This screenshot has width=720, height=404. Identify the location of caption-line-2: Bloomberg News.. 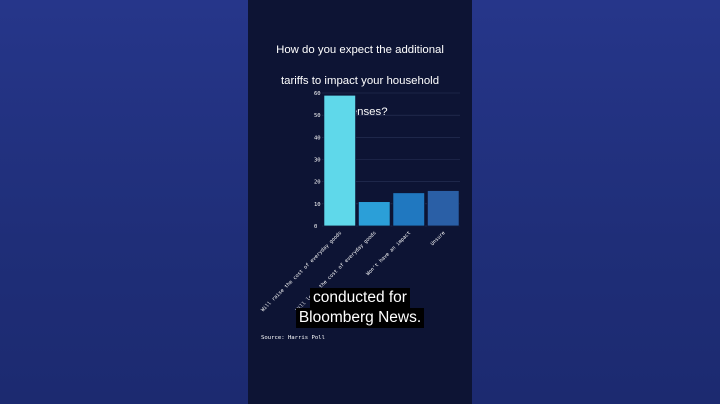
(360, 318).